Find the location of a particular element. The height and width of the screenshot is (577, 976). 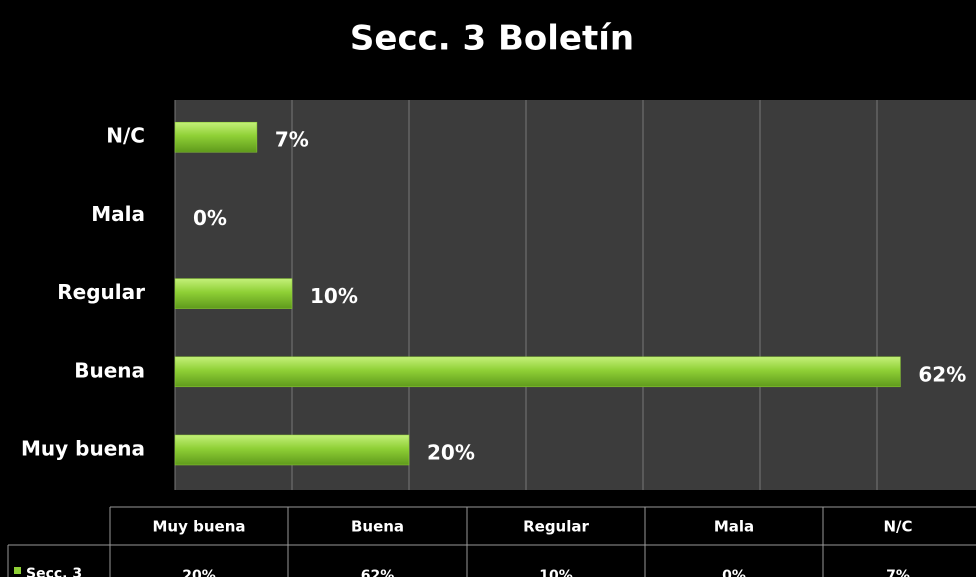

value-label: 0% is located at coordinates (210, 218).